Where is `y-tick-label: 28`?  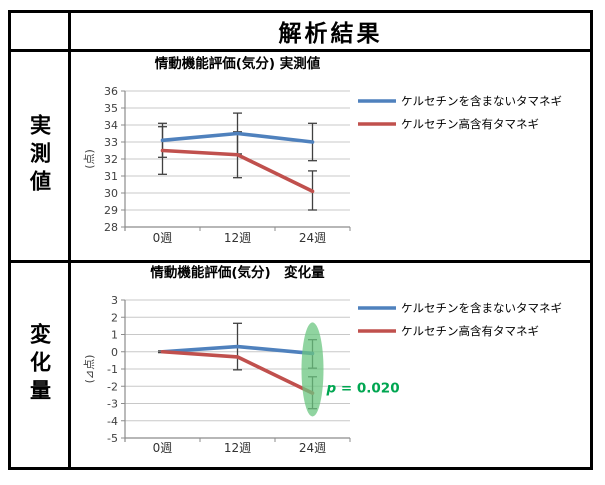
y-tick-label: 28 is located at coordinates (111, 227).